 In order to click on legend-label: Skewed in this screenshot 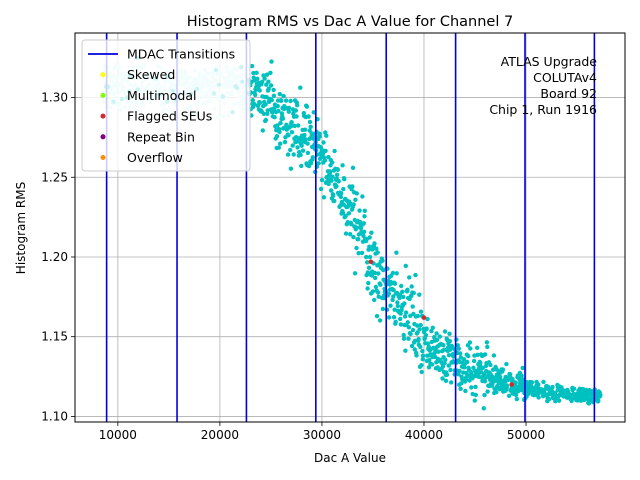, I will do `click(151, 74)`.